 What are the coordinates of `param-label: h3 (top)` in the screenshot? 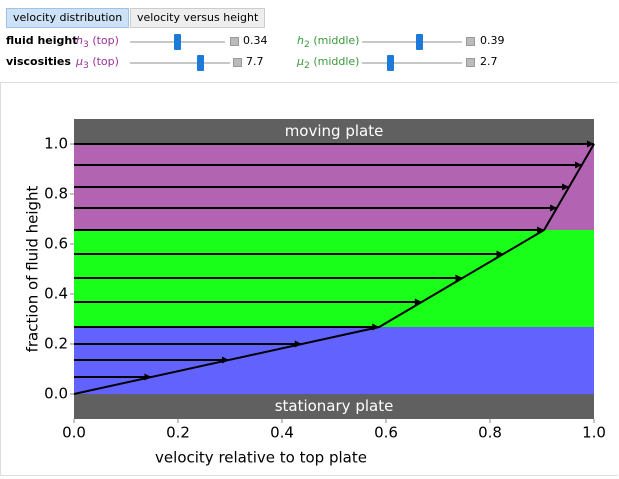 It's located at (97, 42).